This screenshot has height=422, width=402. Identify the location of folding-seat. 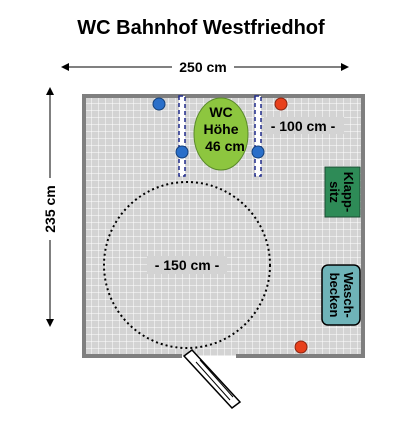
(342, 192).